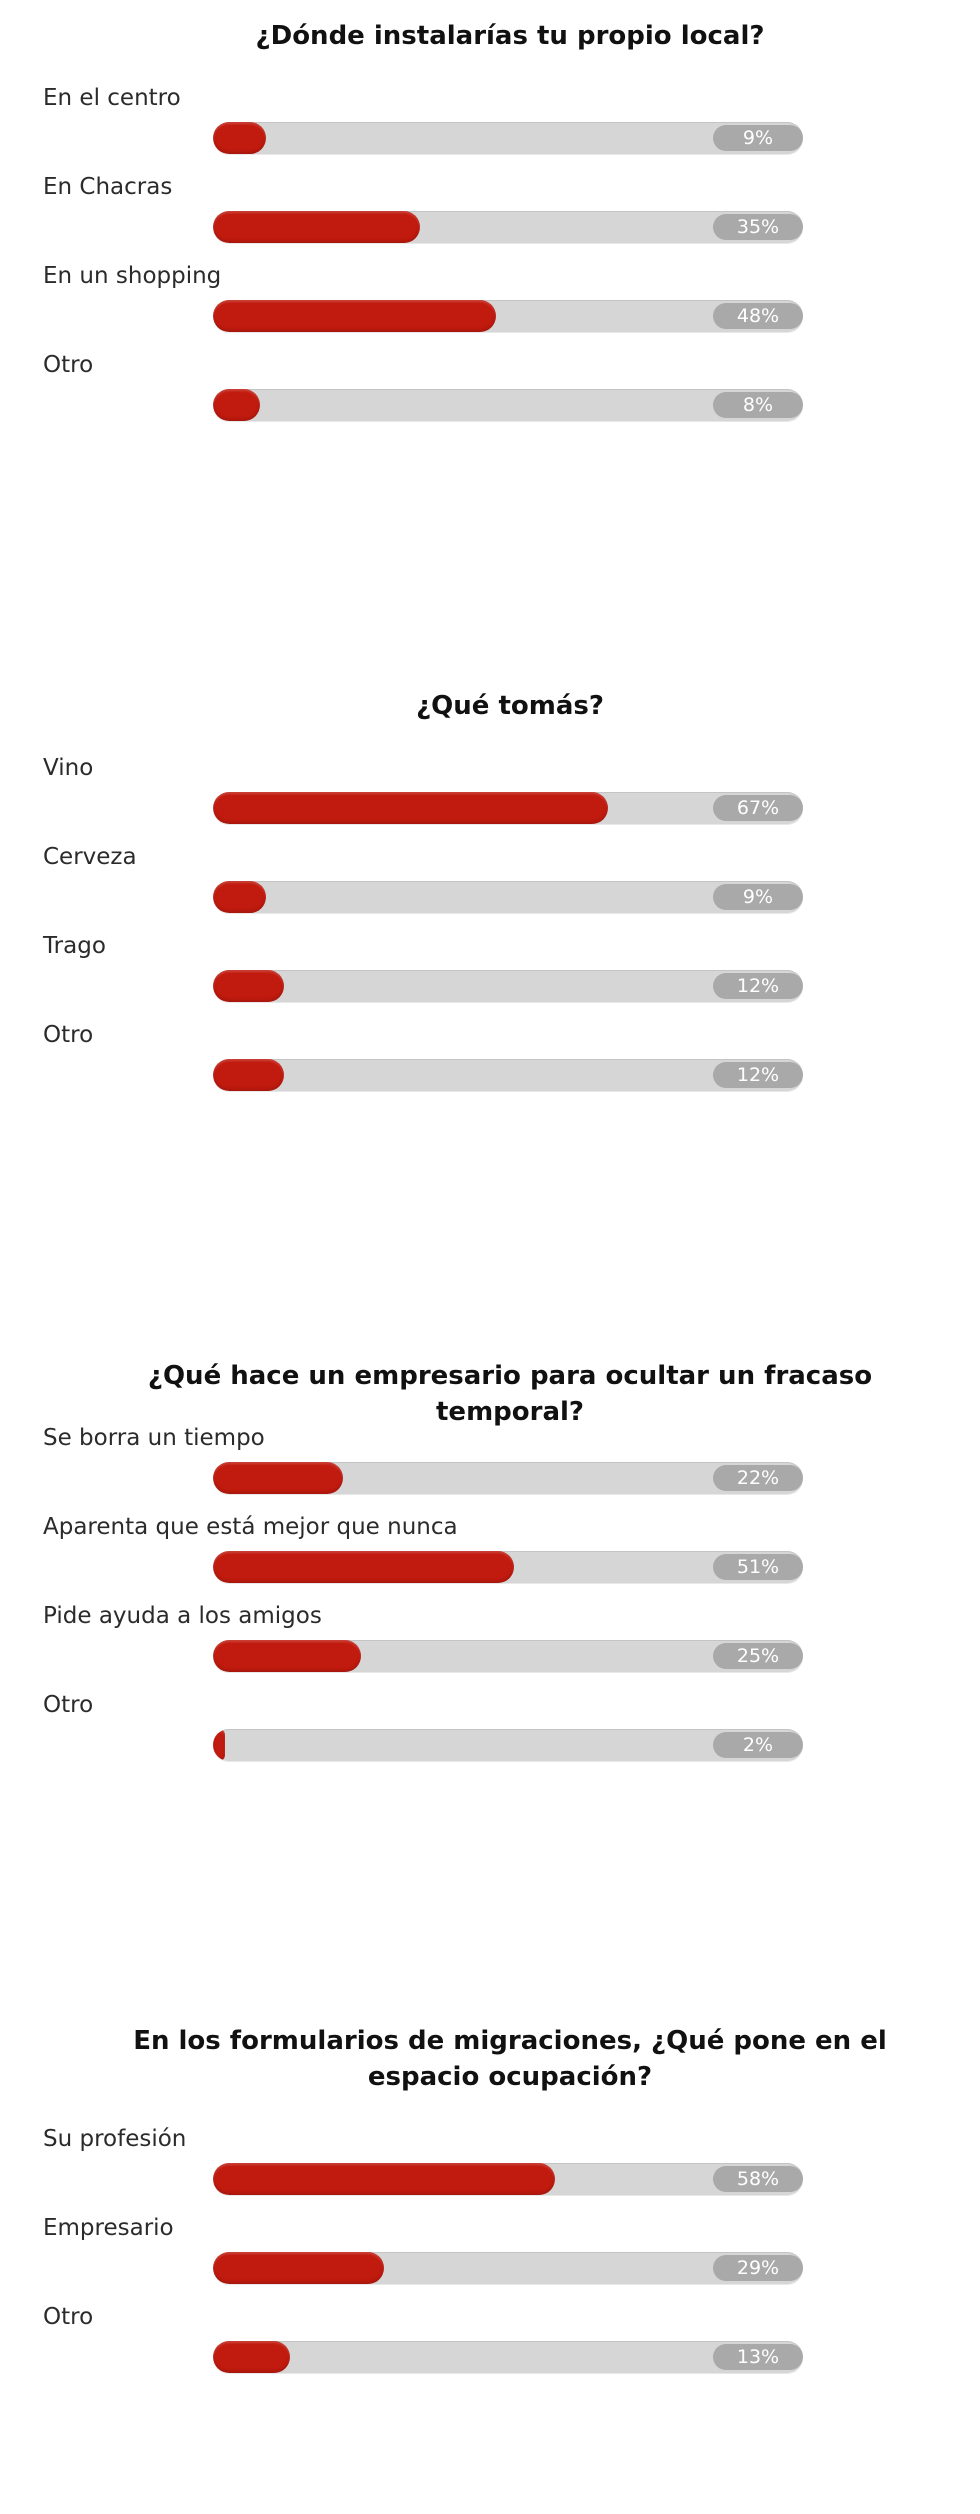 The image size is (980, 2514). What do you see at coordinates (508, 1656) in the screenshot?
I see `result-bar-track: 25%` at bounding box center [508, 1656].